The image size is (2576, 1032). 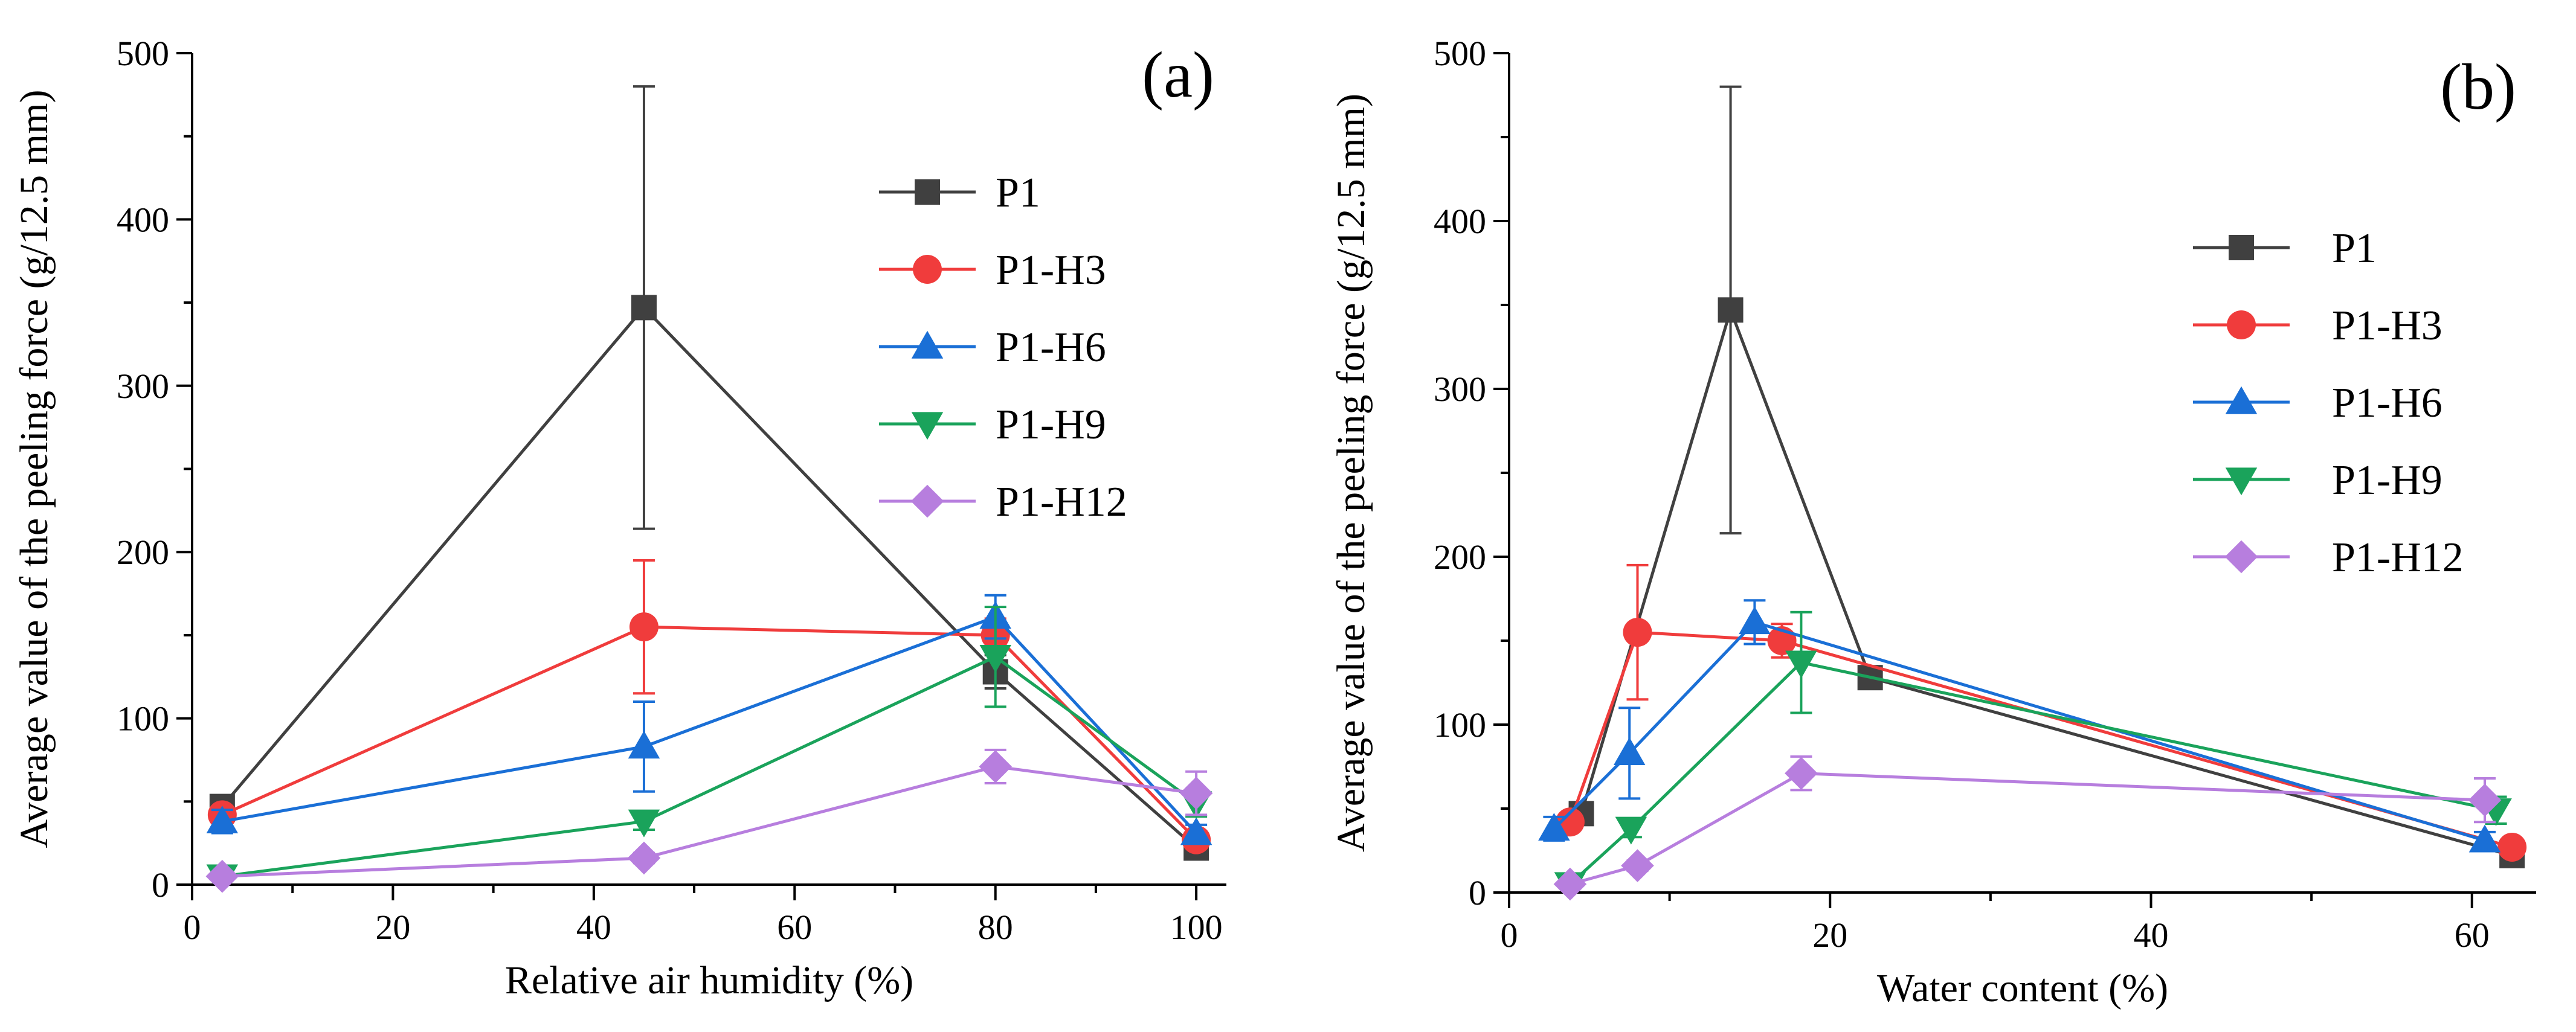 What do you see at coordinates (2478, 87) in the screenshot?
I see `panel-label: (b)` at bounding box center [2478, 87].